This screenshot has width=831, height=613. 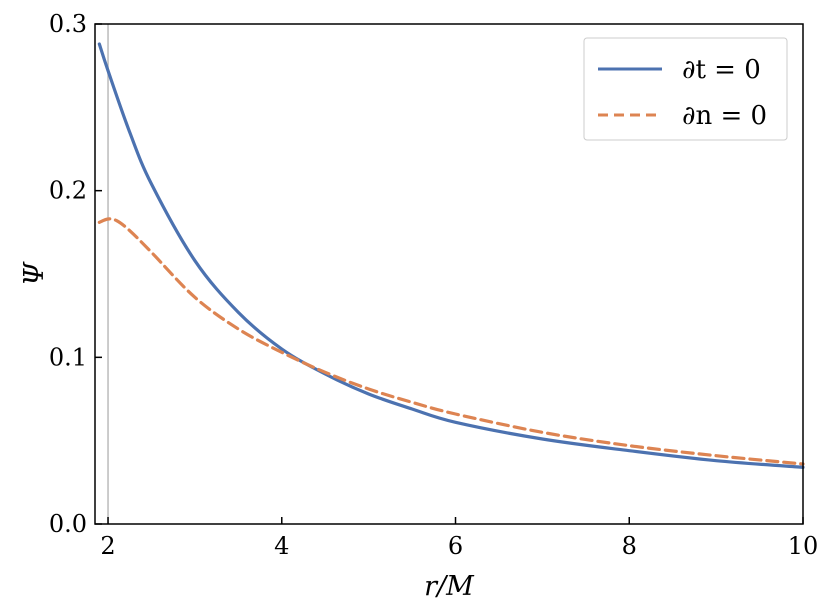 What do you see at coordinates (68, 524) in the screenshot?
I see `y-tick-label: 0.0` at bounding box center [68, 524].